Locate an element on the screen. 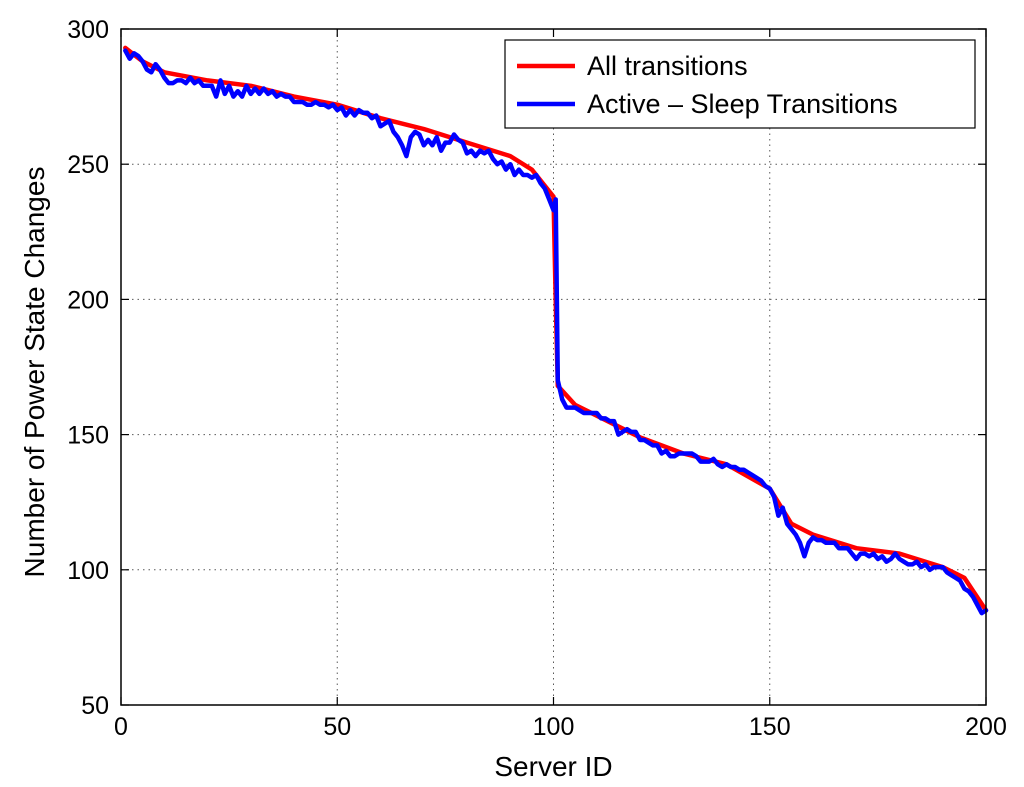 This screenshot has height=787, width=1024. x-tick-label: 150 is located at coordinates (770, 727).